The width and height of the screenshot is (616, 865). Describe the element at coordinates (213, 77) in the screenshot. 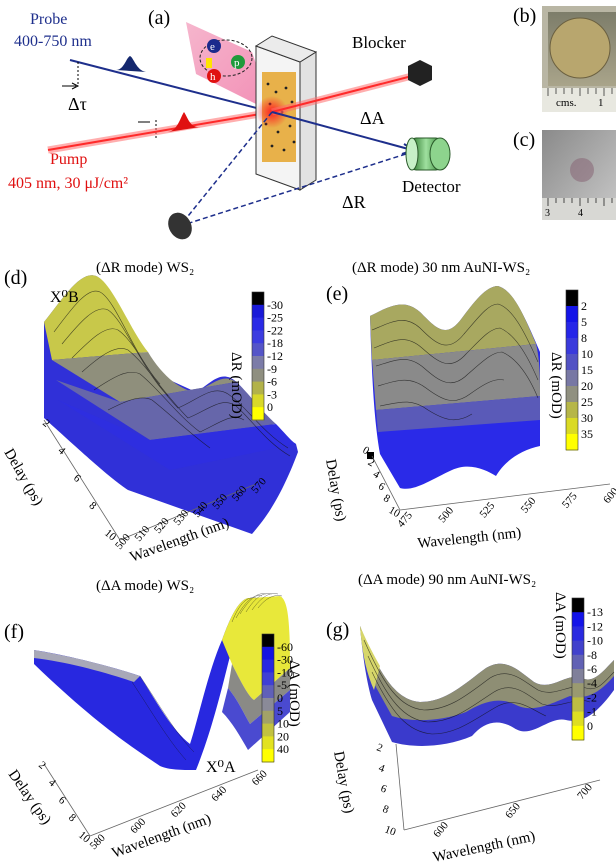

I see `carrier-h: h` at that location.